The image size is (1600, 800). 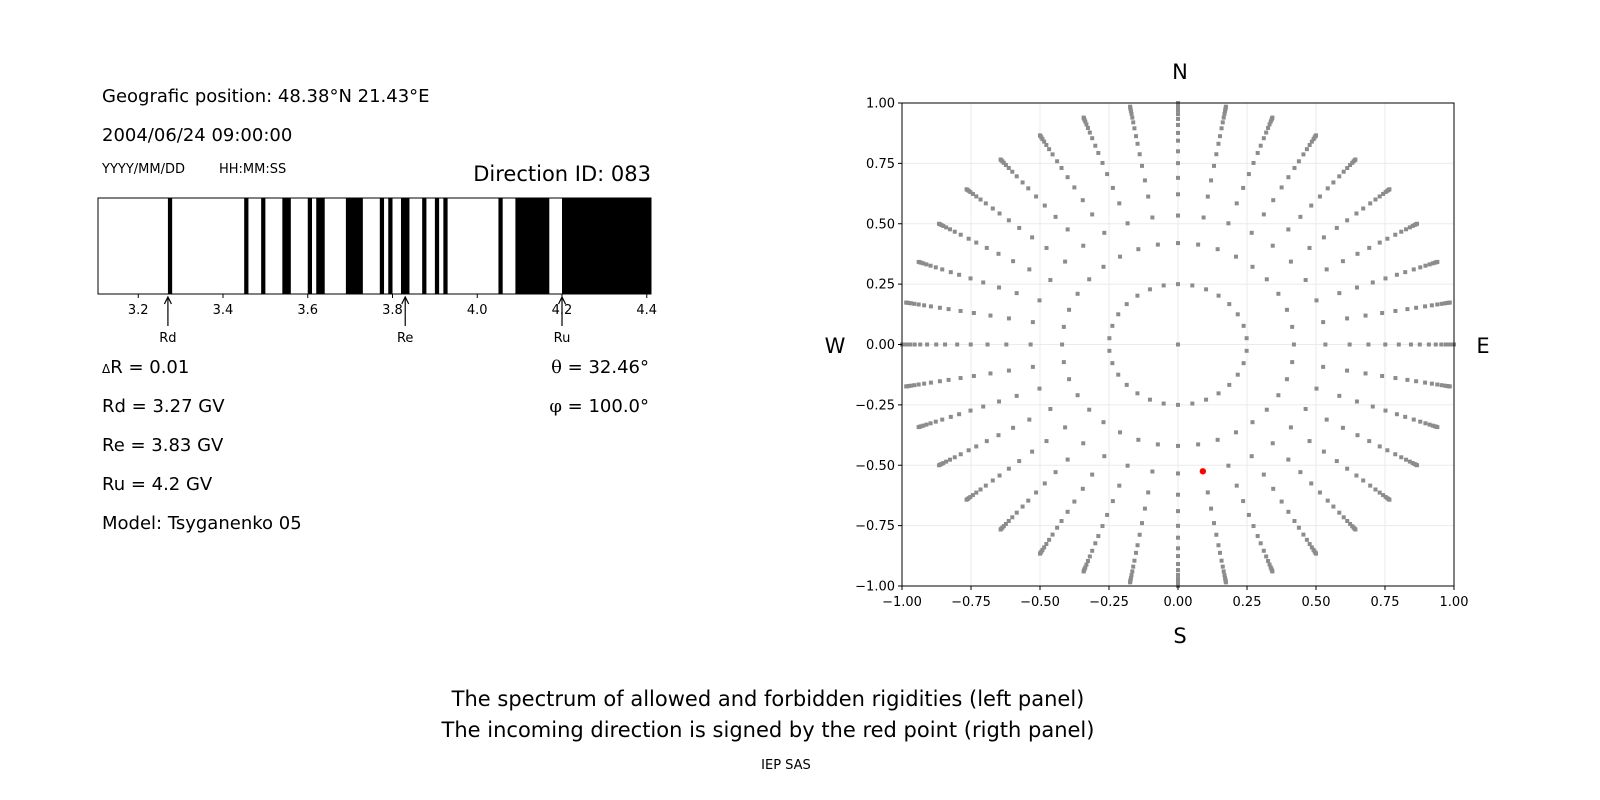 I want to click on east-label: E, so click(x=1482, y=346).